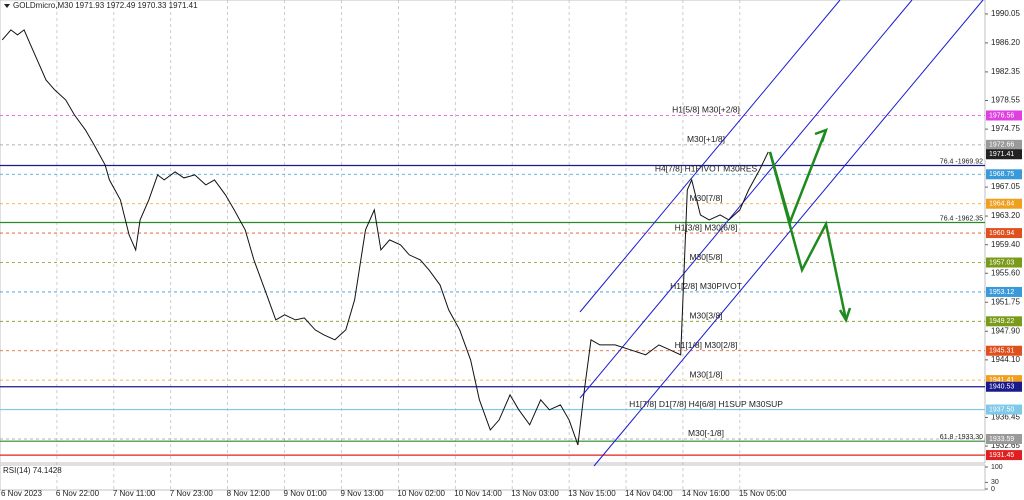 This screenshot has height=500, width=1024. Describe the element at coordinates (706, 169) in the screenshot. I see `level-label: H4[7/8] H1PIVOT M30RES` at that location.